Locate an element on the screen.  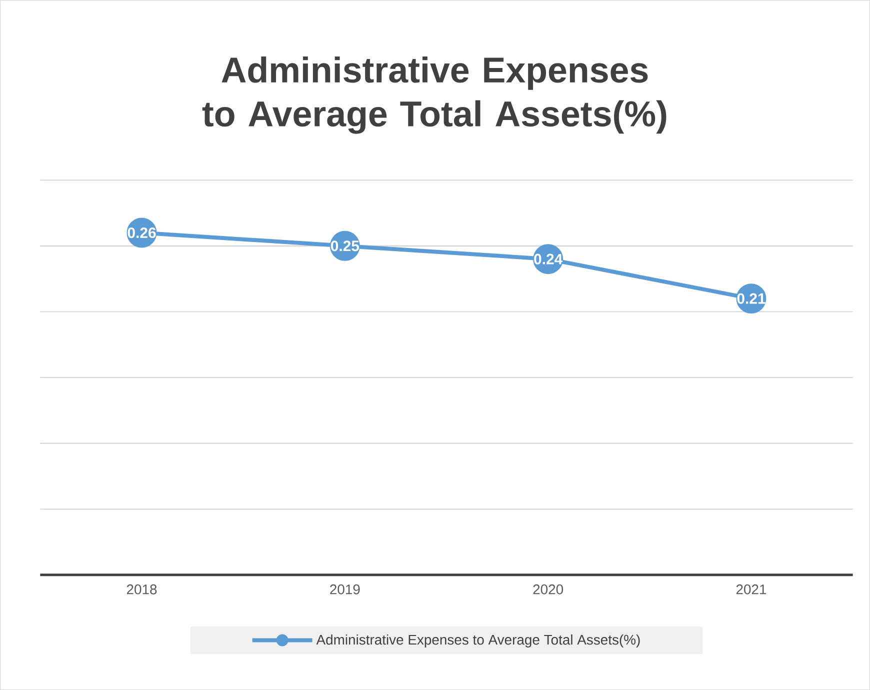
data-label: 0.24 is located at coordinates (548, 259).